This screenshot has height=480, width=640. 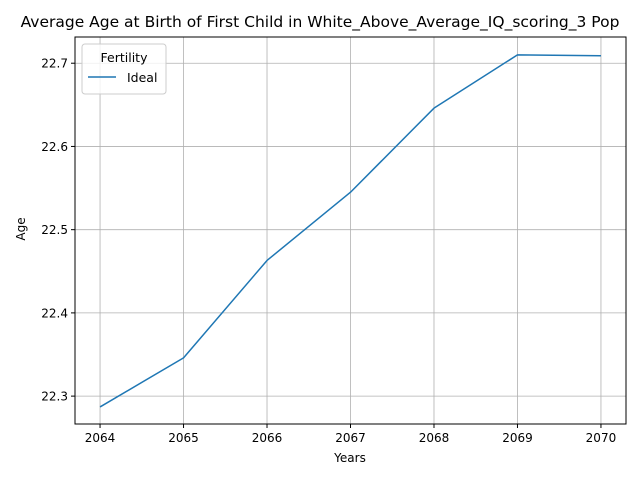 I want to click on legend-entry-ideal: Ideal, so click(x=142, y=77).